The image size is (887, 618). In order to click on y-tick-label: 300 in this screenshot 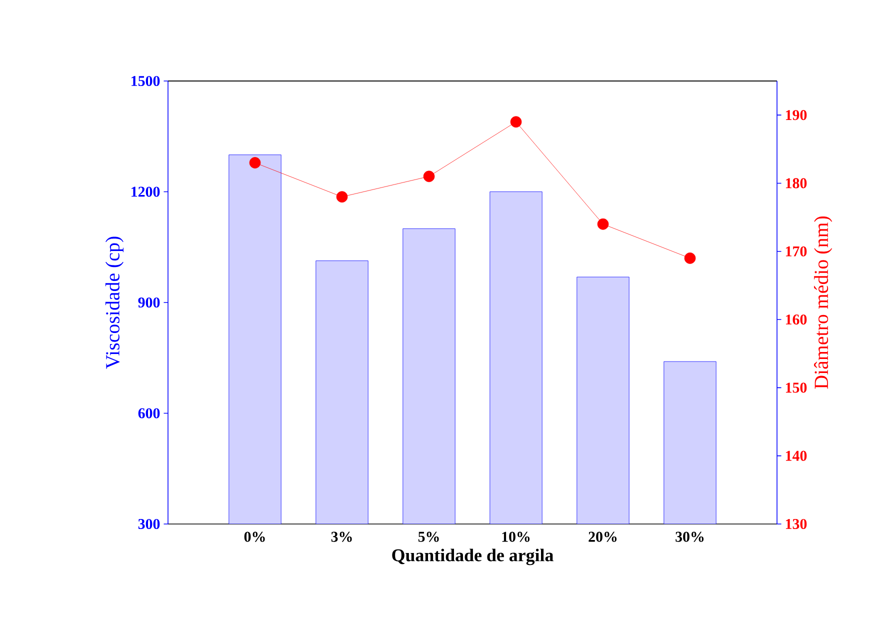, I will do `click(149, 524)`.